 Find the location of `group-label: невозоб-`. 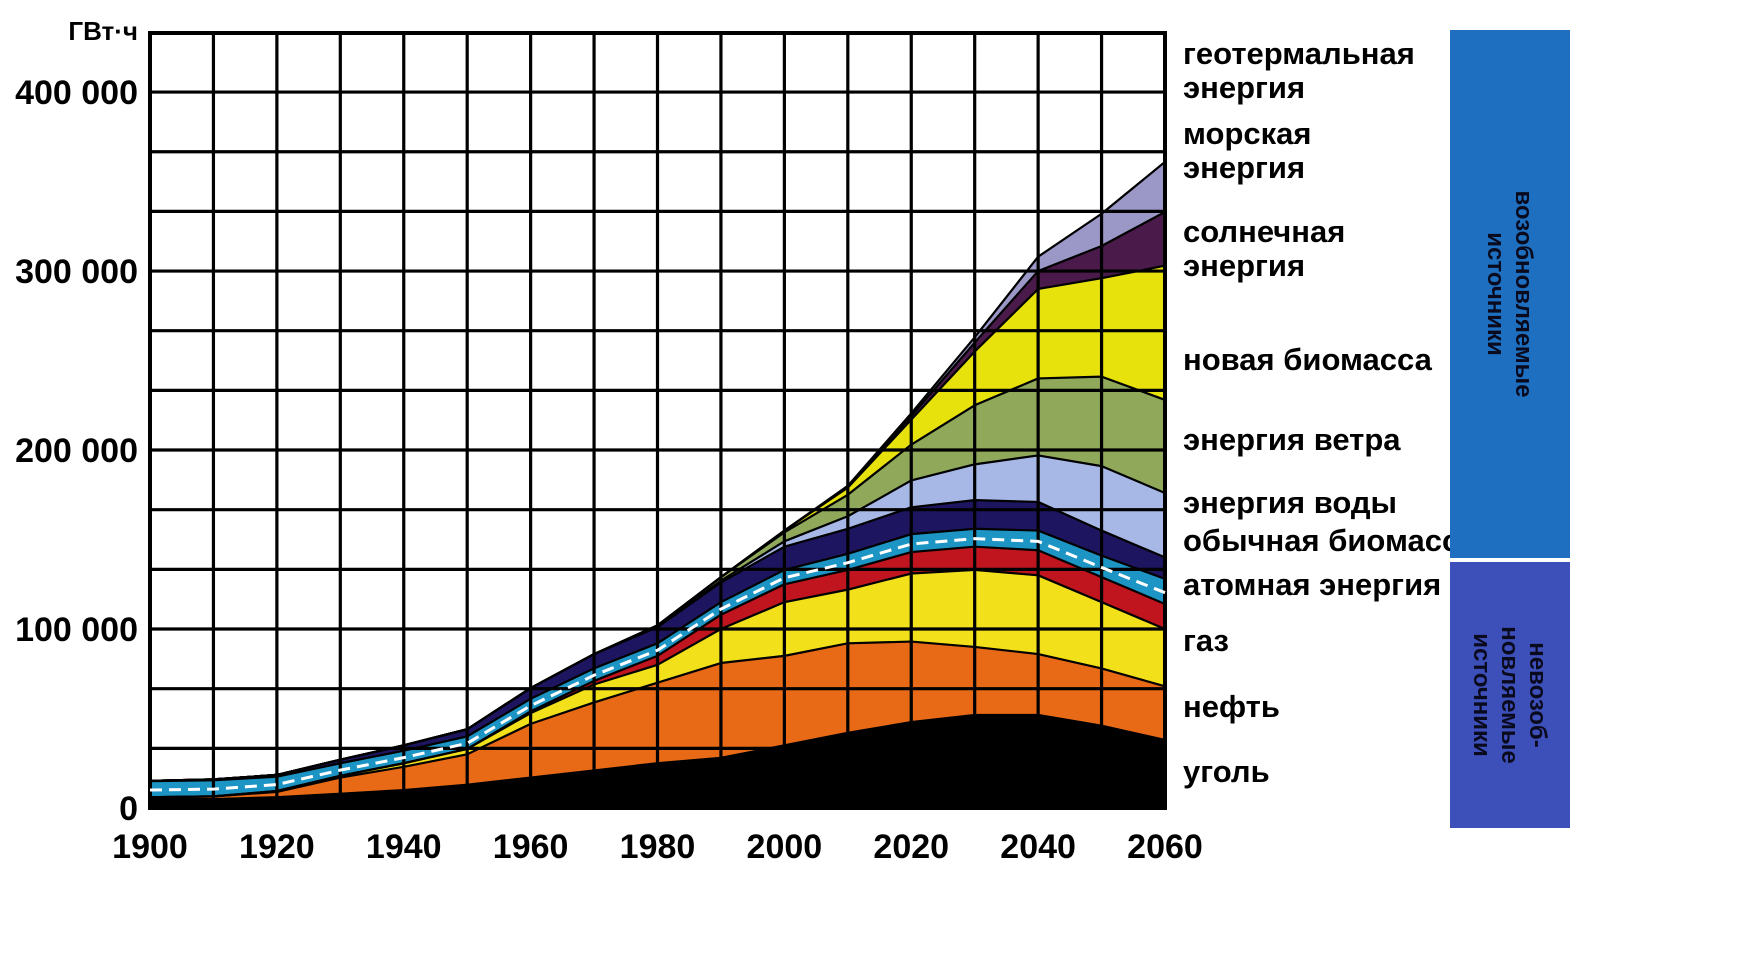

group-label: невозоб- is located at coordinates (1537, 694).